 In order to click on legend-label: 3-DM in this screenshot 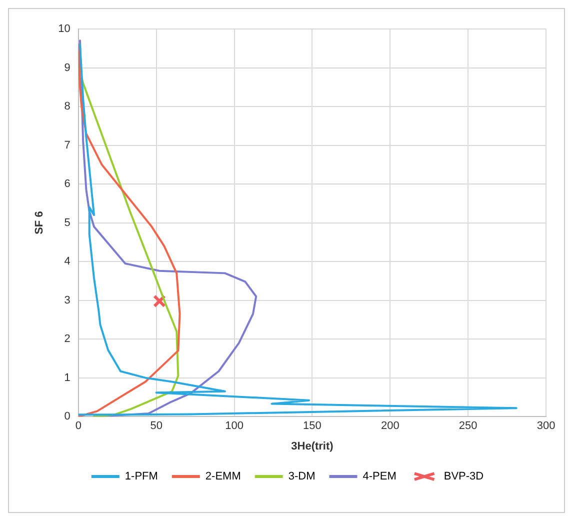, I will do `click(302, 476)`.